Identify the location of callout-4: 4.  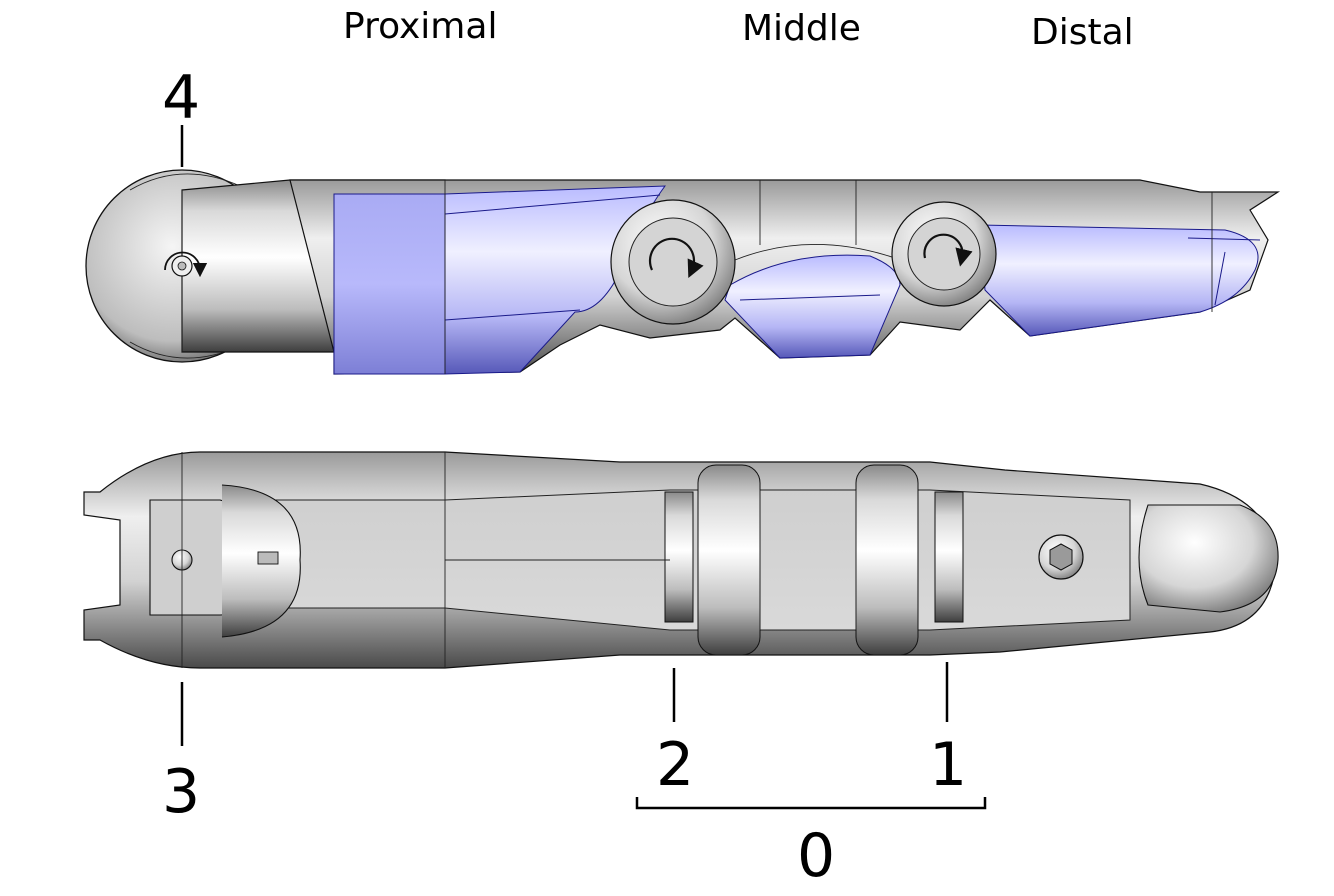
(181, 98).